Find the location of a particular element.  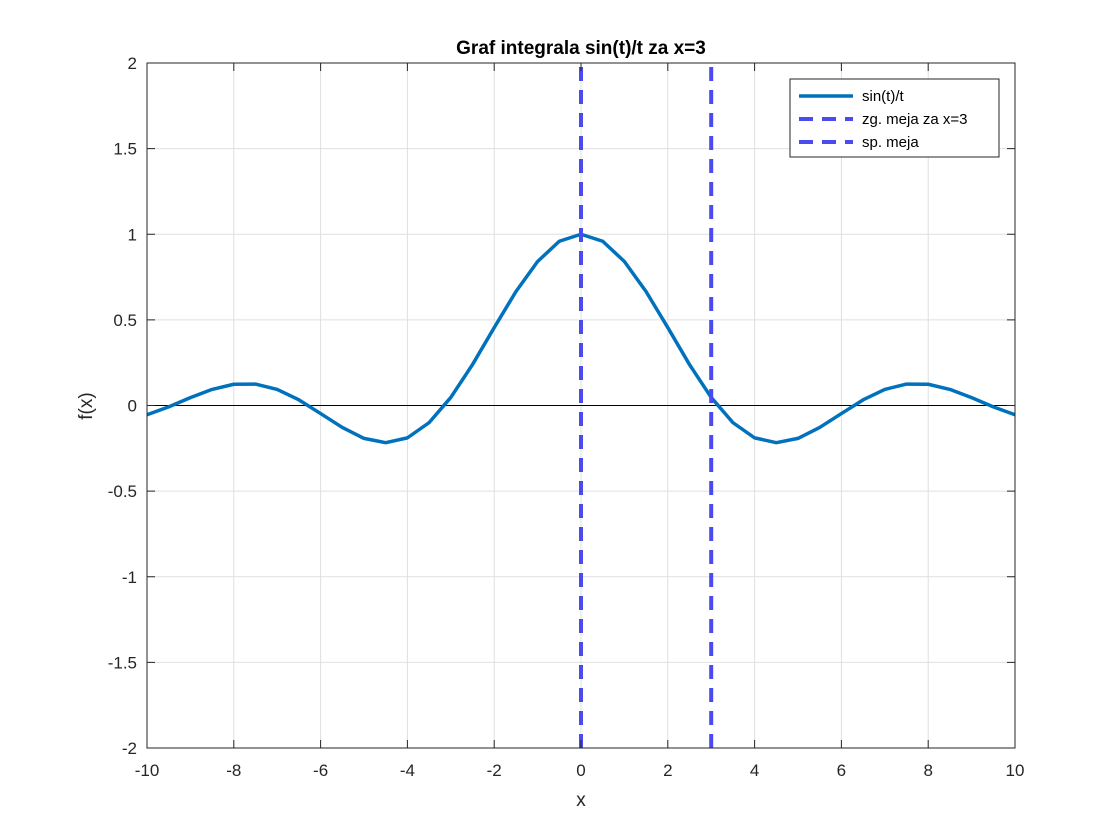

x-tick-label: -10 is located at coordinates (147, 770).